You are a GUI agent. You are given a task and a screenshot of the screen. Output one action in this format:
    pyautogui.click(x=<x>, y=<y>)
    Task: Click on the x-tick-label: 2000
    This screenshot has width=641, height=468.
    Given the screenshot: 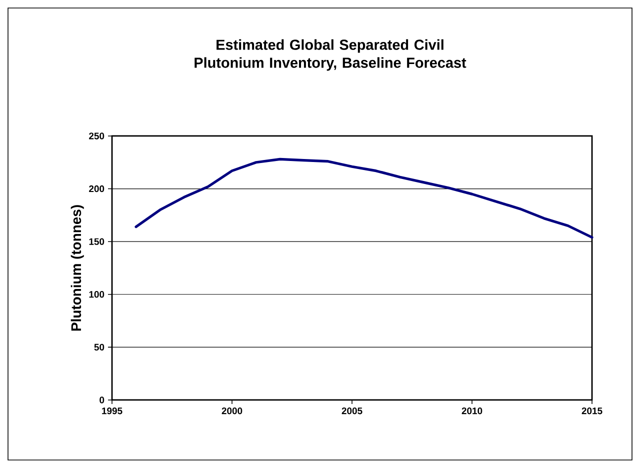 What is the action you would take?
    pyautogui.click(x=232, y=411)
    